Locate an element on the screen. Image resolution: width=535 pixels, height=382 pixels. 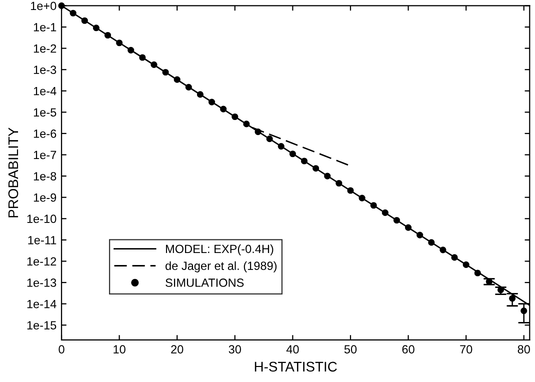
x-tick-label: 20 is located at coordinates (177, 349).